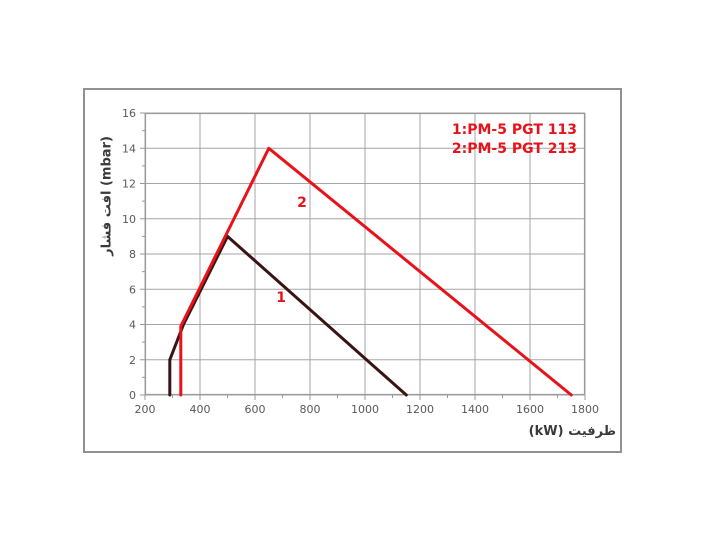 This screenshot has width=712, height=548. I want to click on x-axis-title: ظرفیت (kW), so click(572, 431).